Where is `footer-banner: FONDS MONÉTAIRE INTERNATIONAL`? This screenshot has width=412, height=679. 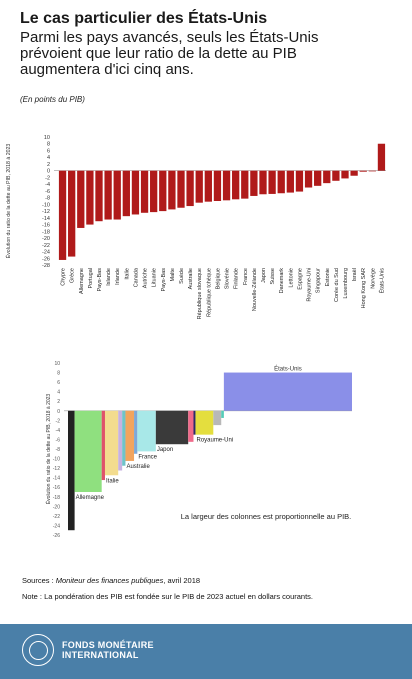 footer-banner: FONDS MONÉTAIRE INTERNATIONAL is located at coordinates (206, 651).